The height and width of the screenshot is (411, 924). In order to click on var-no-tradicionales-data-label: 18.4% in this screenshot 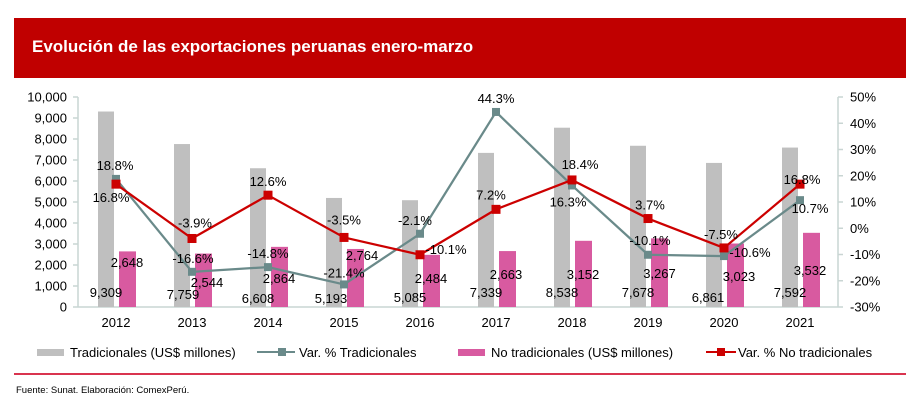, I will do `click(580, 164)`.